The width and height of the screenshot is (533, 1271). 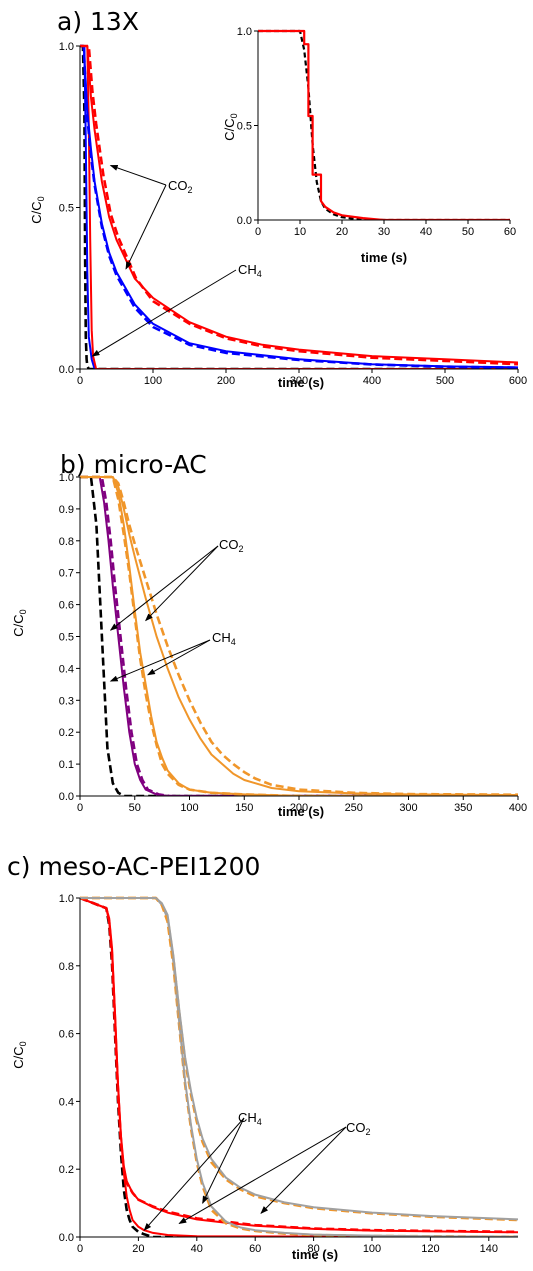 What do you see at coordinates (66, 542) in the screenshot?
I see `y-tick-label-b: 0.8` at bounding box center [66, 542].